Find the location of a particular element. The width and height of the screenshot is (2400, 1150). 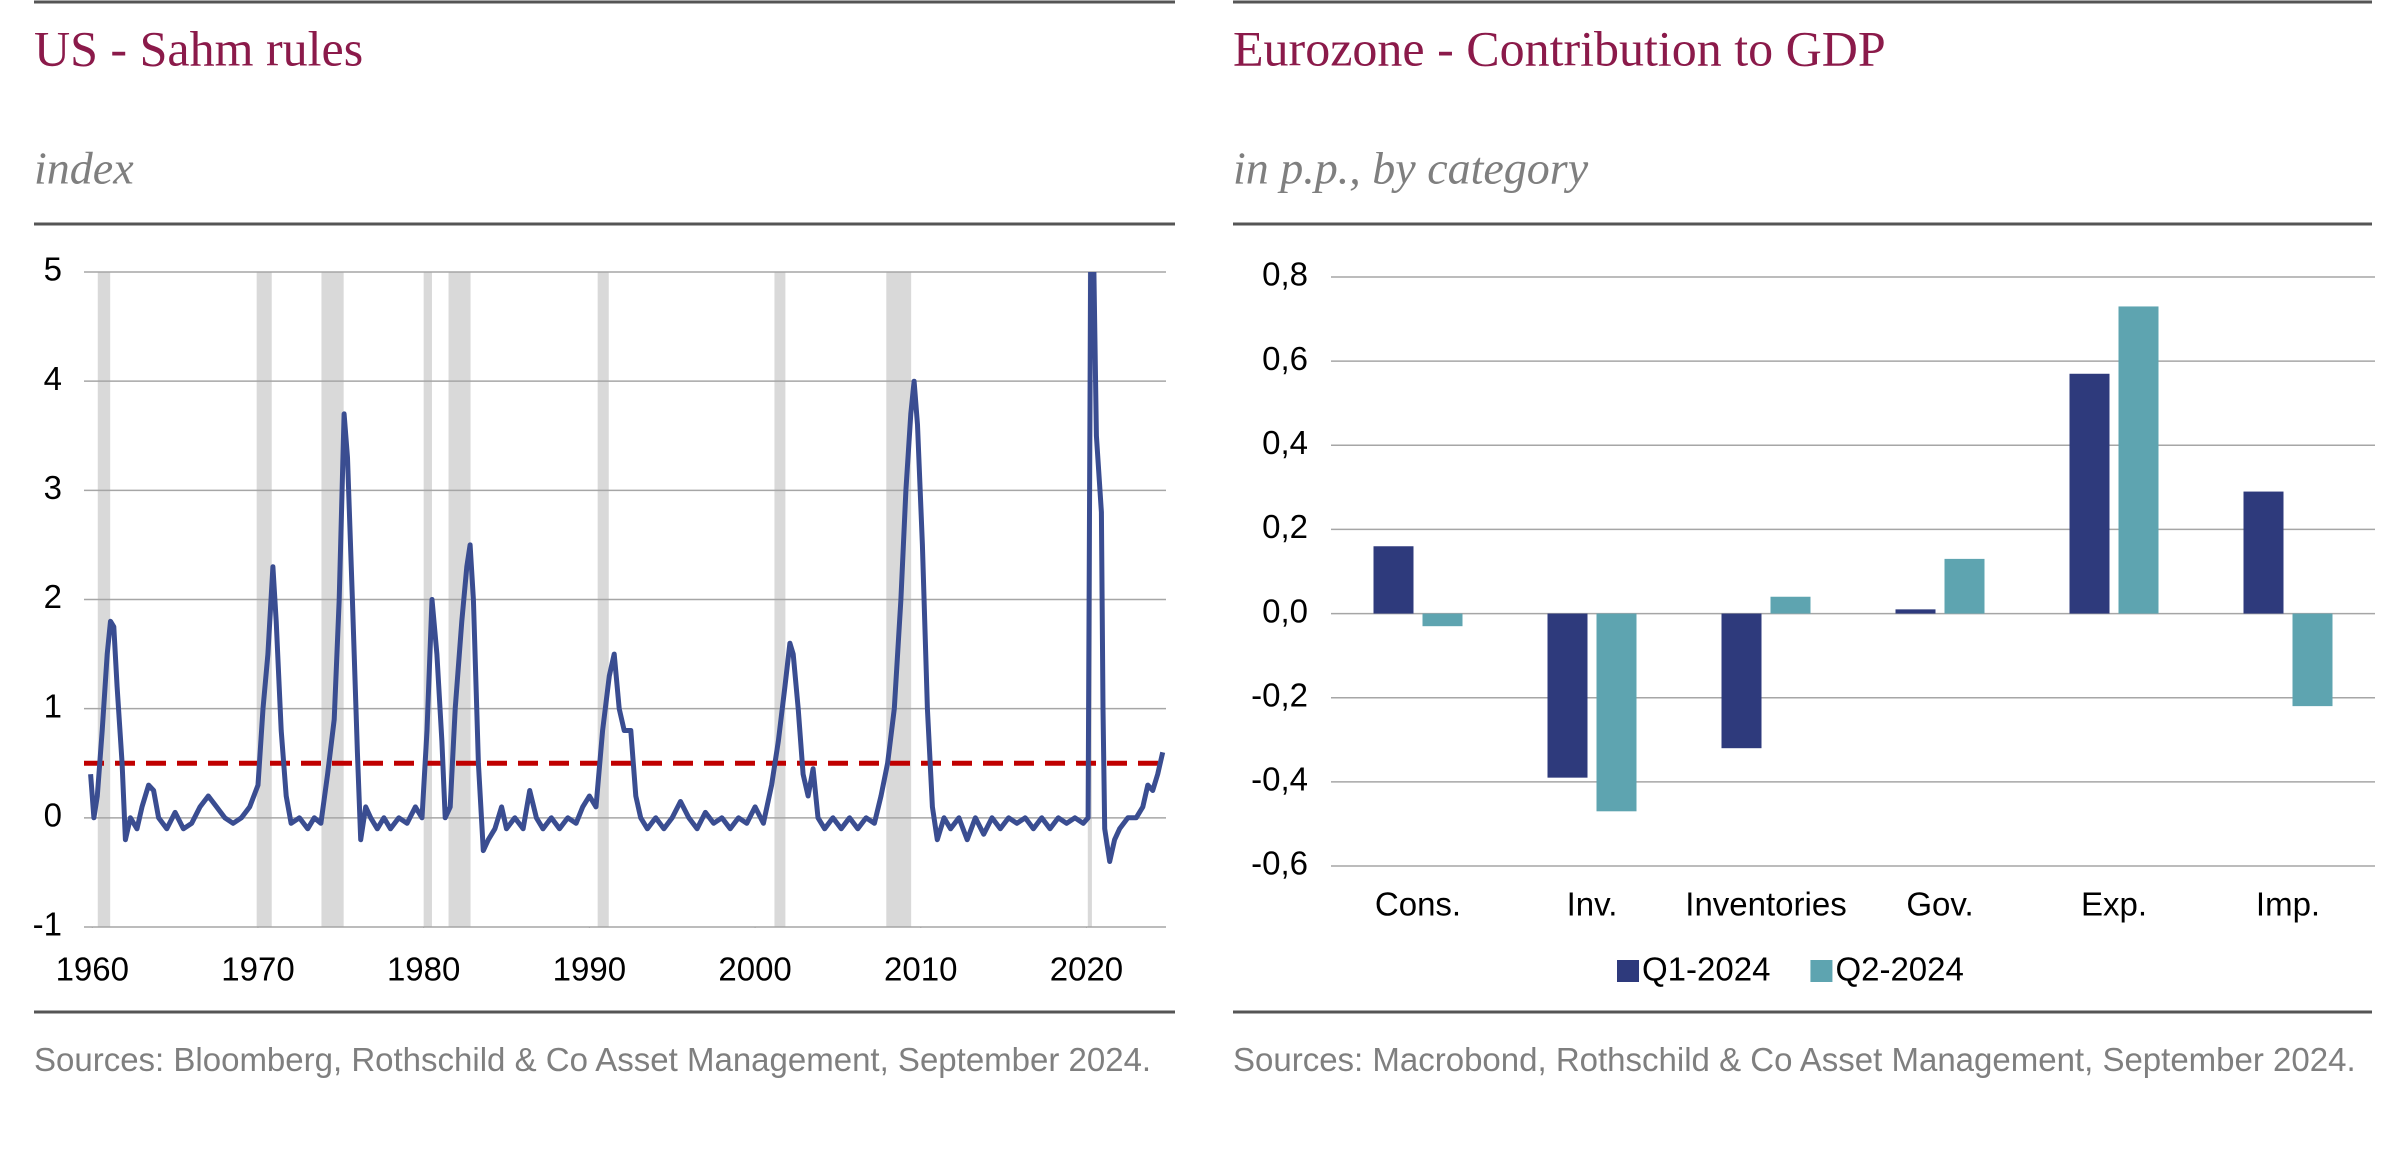

legend-label: Q1-2024 is located at coordinates (1706, 969).